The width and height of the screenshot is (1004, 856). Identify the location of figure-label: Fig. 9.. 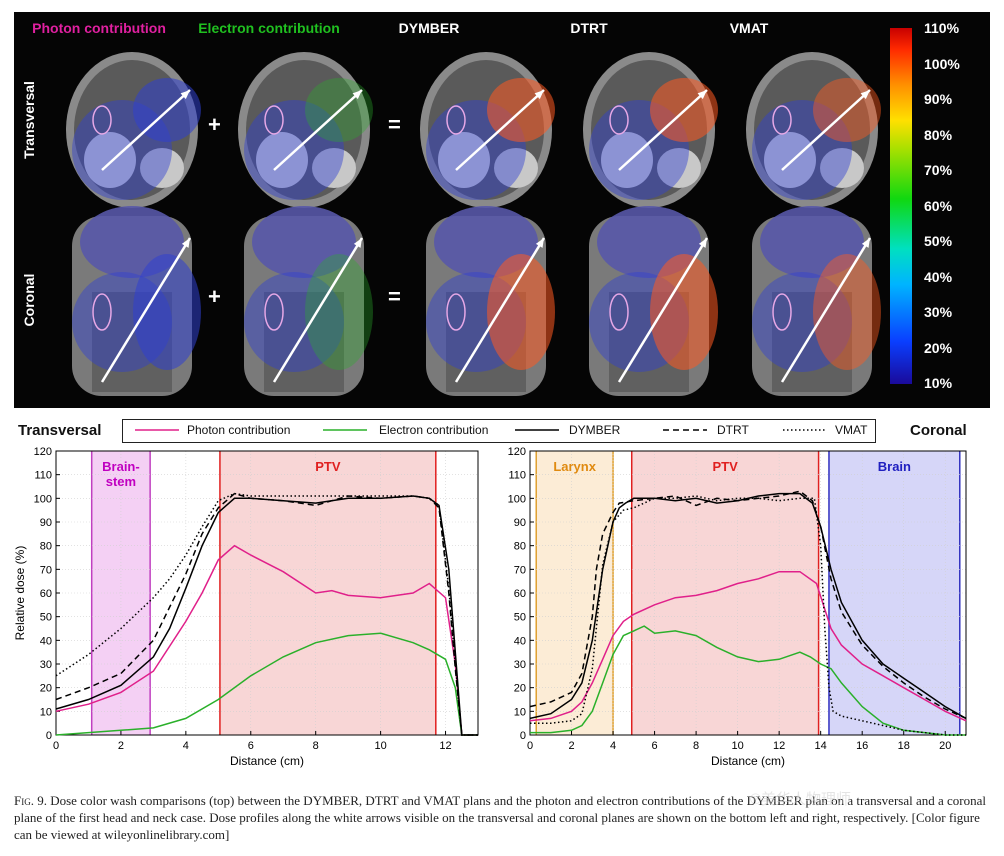
(30, 800).